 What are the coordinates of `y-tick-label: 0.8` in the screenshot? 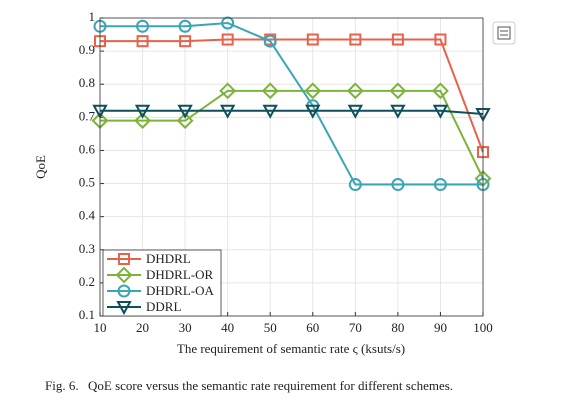 It's located at (87, 82).